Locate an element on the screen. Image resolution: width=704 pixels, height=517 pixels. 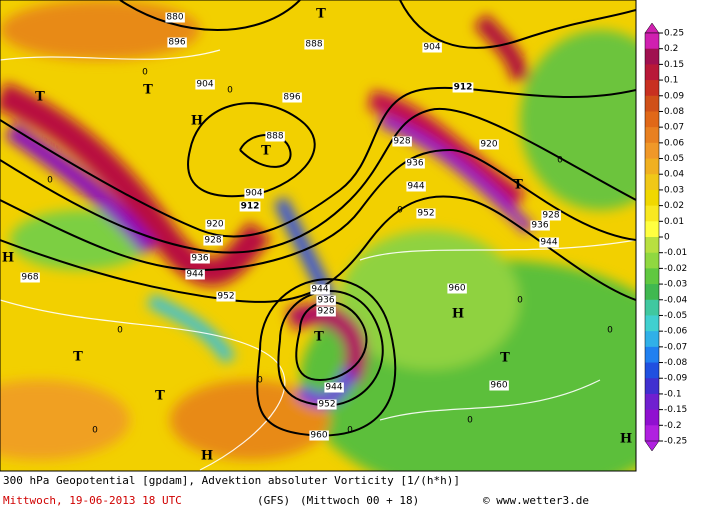
colorbar-tick-label: 0.2 is located at coordinates (671, 49).